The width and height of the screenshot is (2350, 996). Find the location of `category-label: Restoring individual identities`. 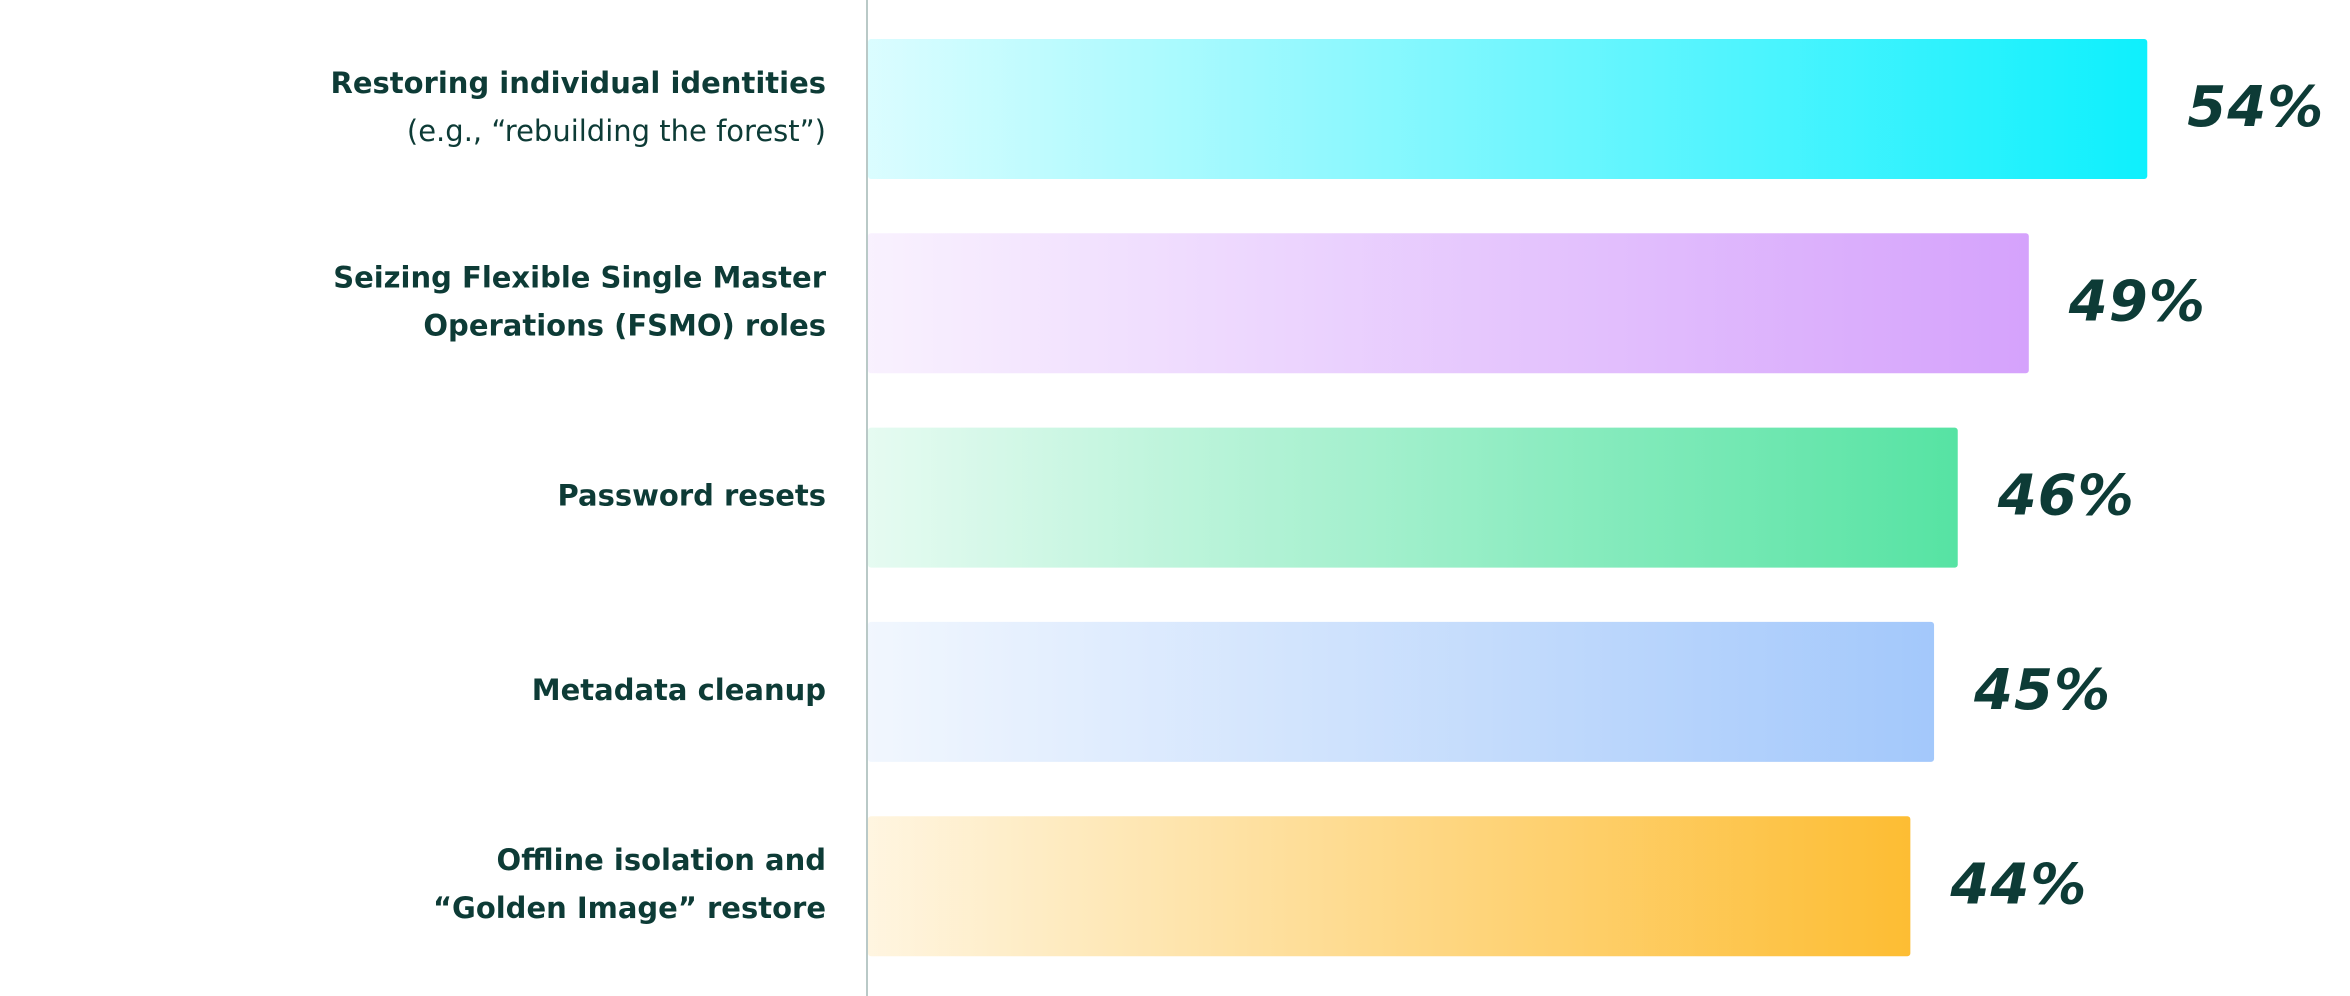

category-label: Restoring individual identities is located at coordinates (578, 83).